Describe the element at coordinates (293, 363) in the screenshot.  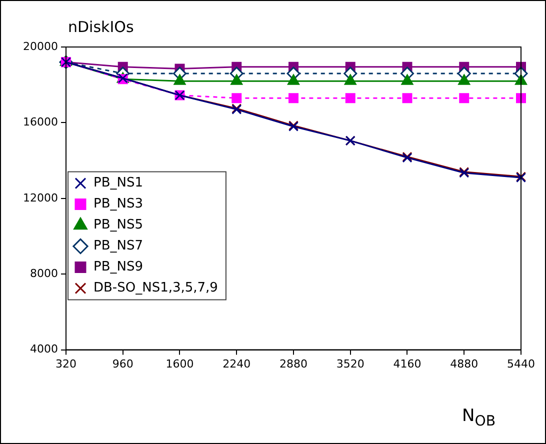
I see `x-tick-label: 2880` at that location.